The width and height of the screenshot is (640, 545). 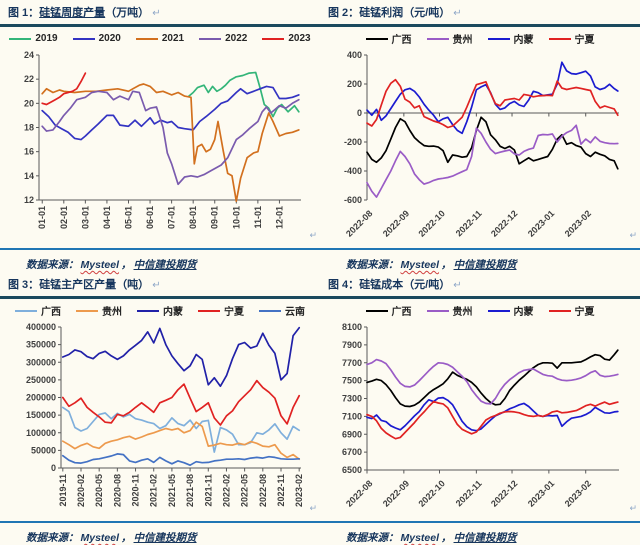 I want to click on legend-label: 广西, so click(x=401, y=40).